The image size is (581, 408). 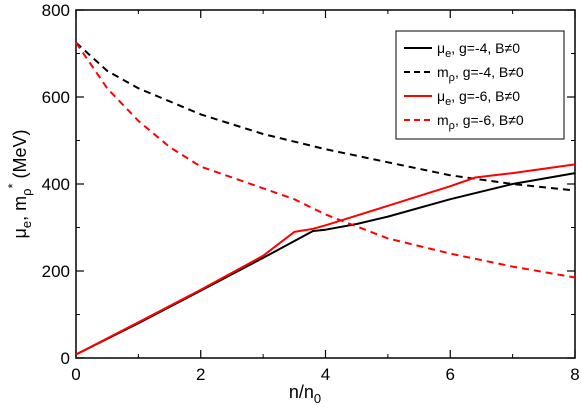 What do you see at coordinates (450, 374) in the screenshot?
I see `x-tick-label: 6` at bounding box center [450, 374].